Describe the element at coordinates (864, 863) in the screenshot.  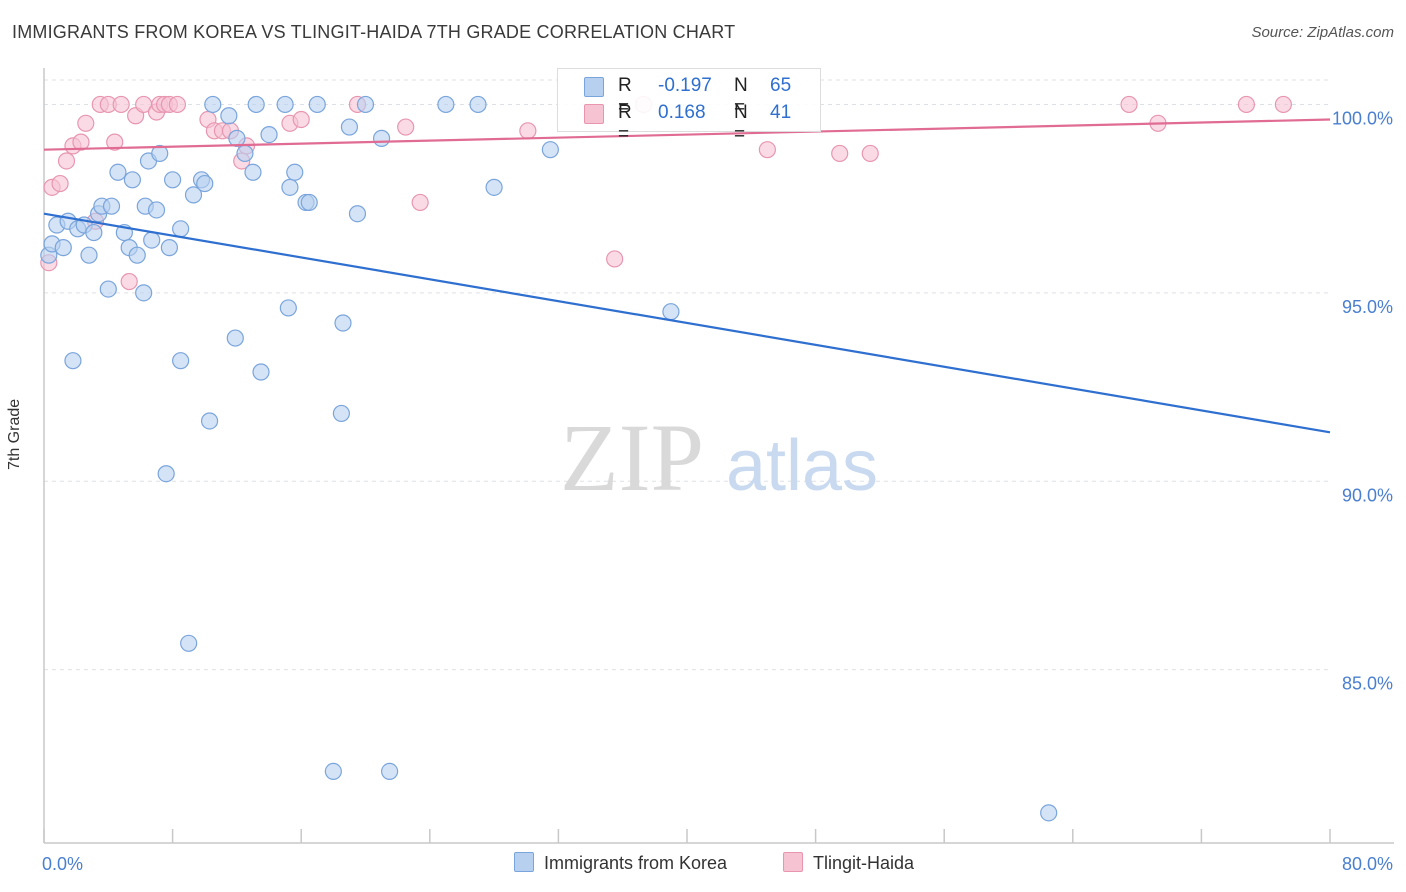
I see `legend-label-tlingit: Tlingit-Haida` at that location.